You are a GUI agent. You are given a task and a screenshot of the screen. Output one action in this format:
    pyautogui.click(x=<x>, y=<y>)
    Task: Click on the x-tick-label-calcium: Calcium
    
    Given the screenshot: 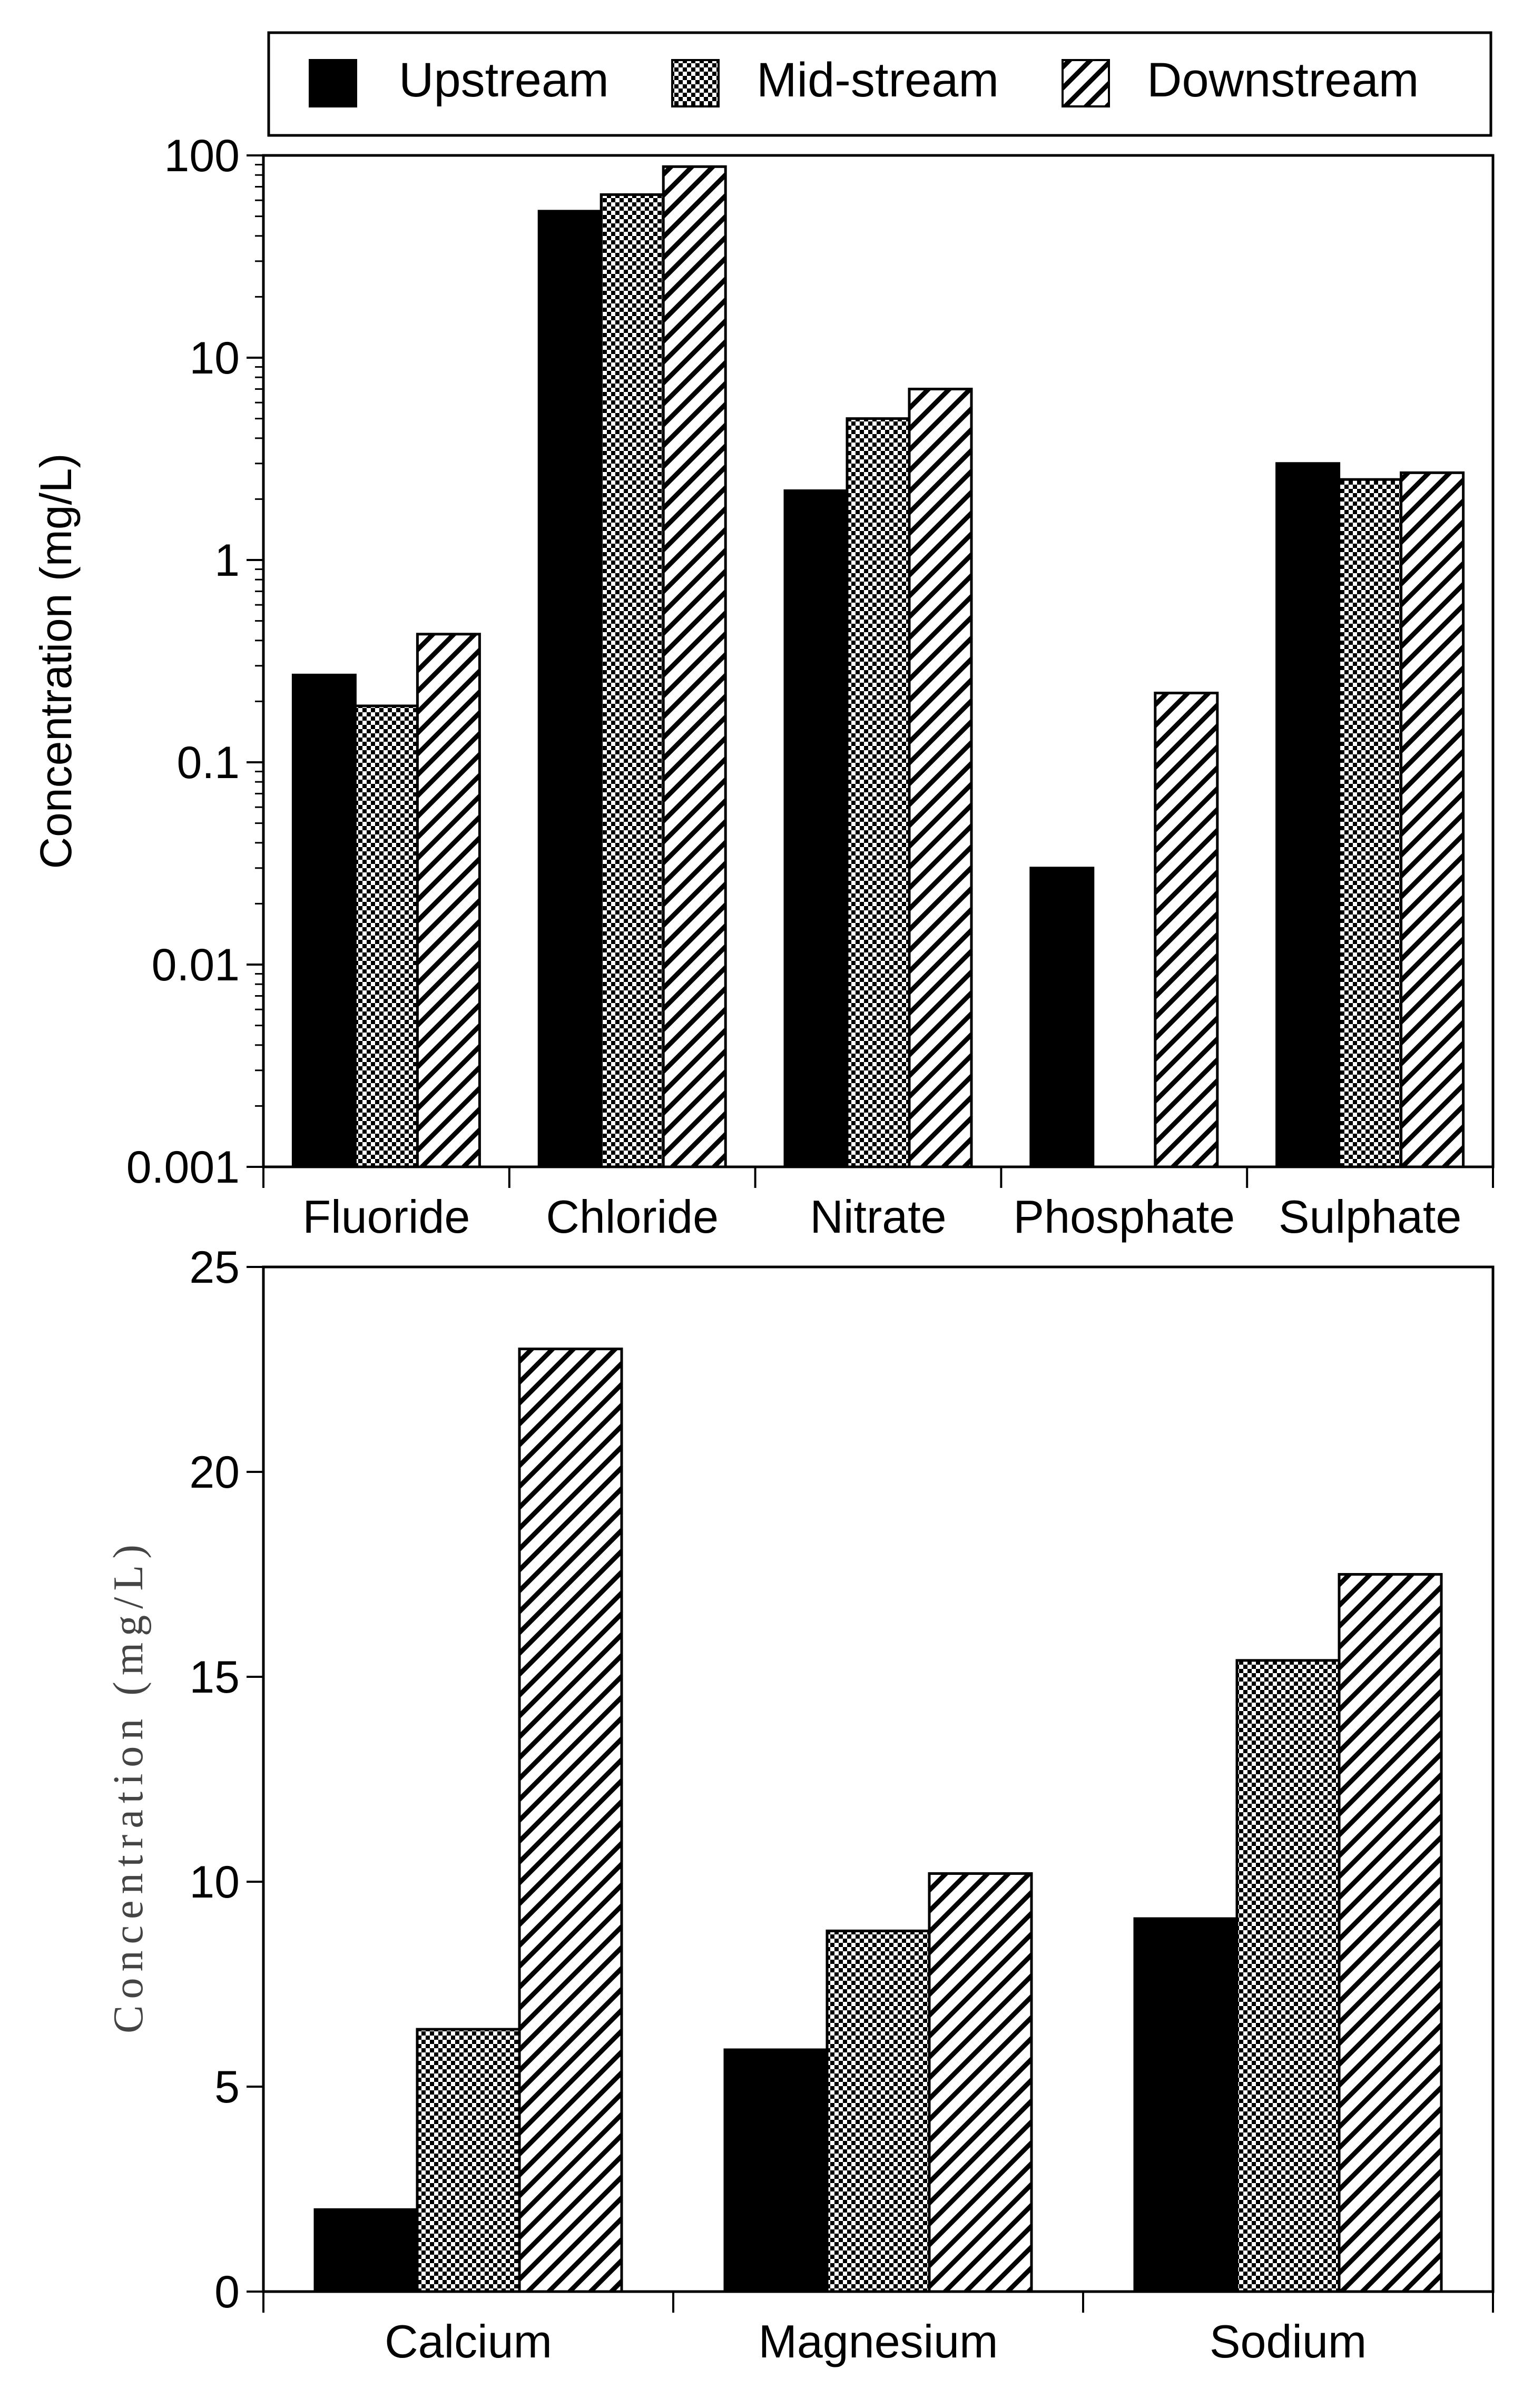 What is the action you would take?
    pyautogui.click(x=468, y=2341)
    